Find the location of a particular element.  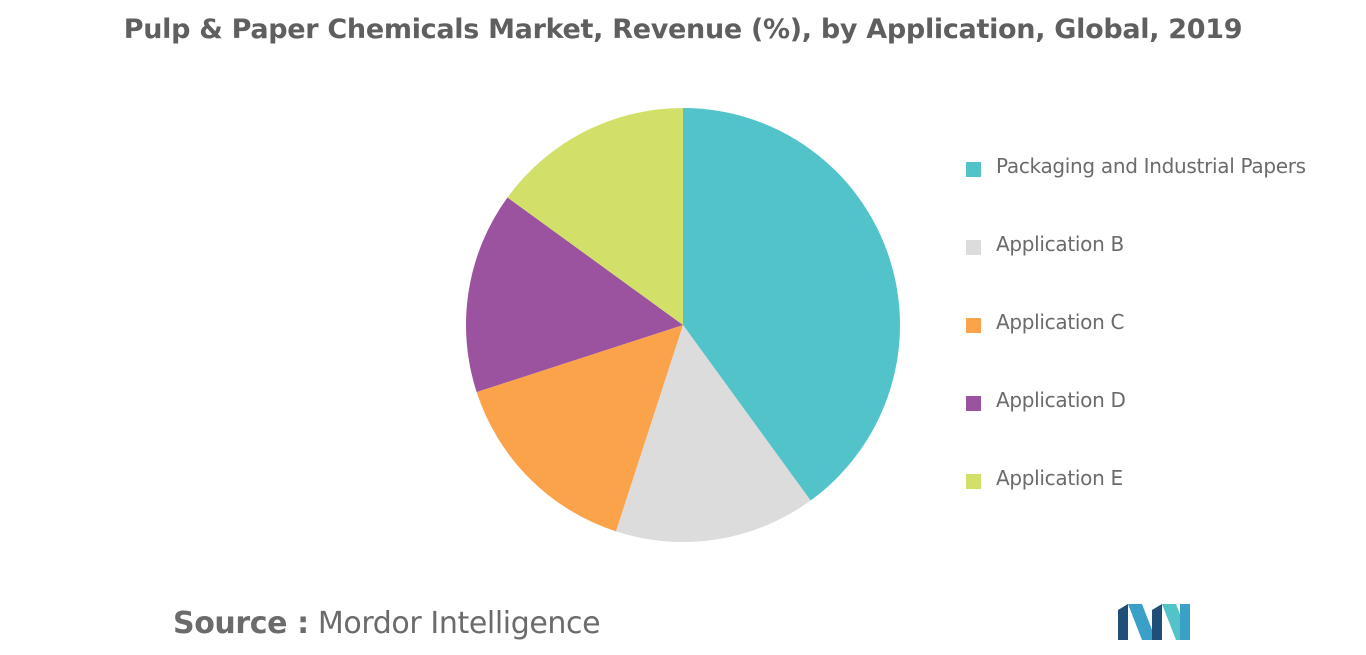

legend-label: Application B is located at coordinates (1060, 244).